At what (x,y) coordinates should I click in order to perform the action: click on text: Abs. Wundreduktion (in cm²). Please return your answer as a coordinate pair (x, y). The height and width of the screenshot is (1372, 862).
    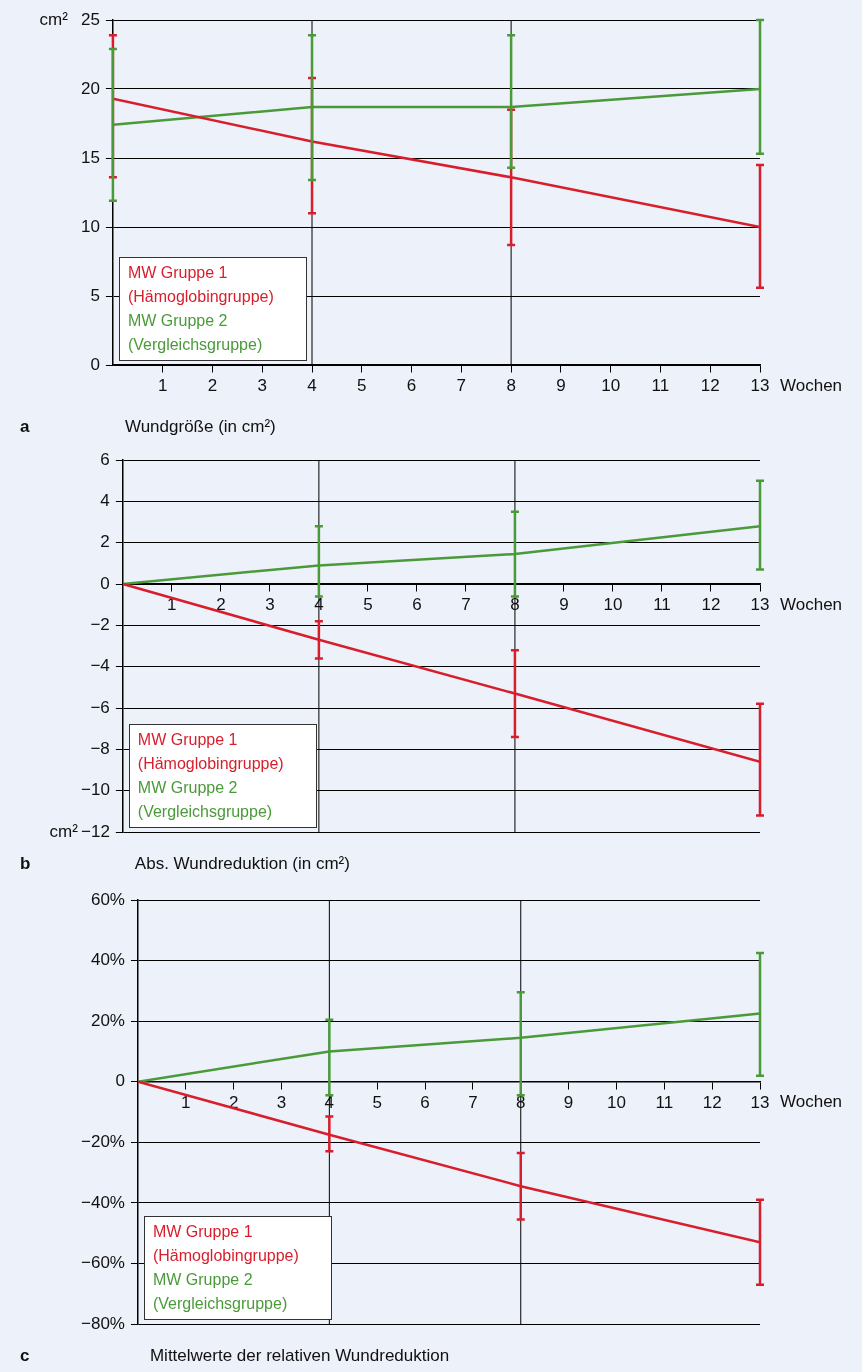
    Looking at the image, I should click on (242, 863).